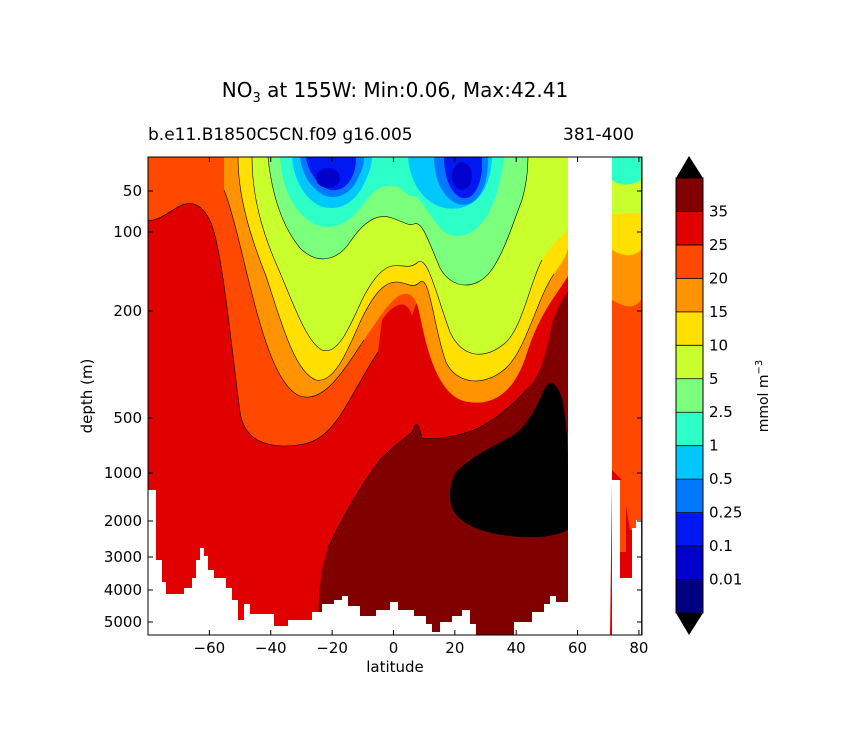  I want to click on x-tick-label: −60, so click(210, 648).